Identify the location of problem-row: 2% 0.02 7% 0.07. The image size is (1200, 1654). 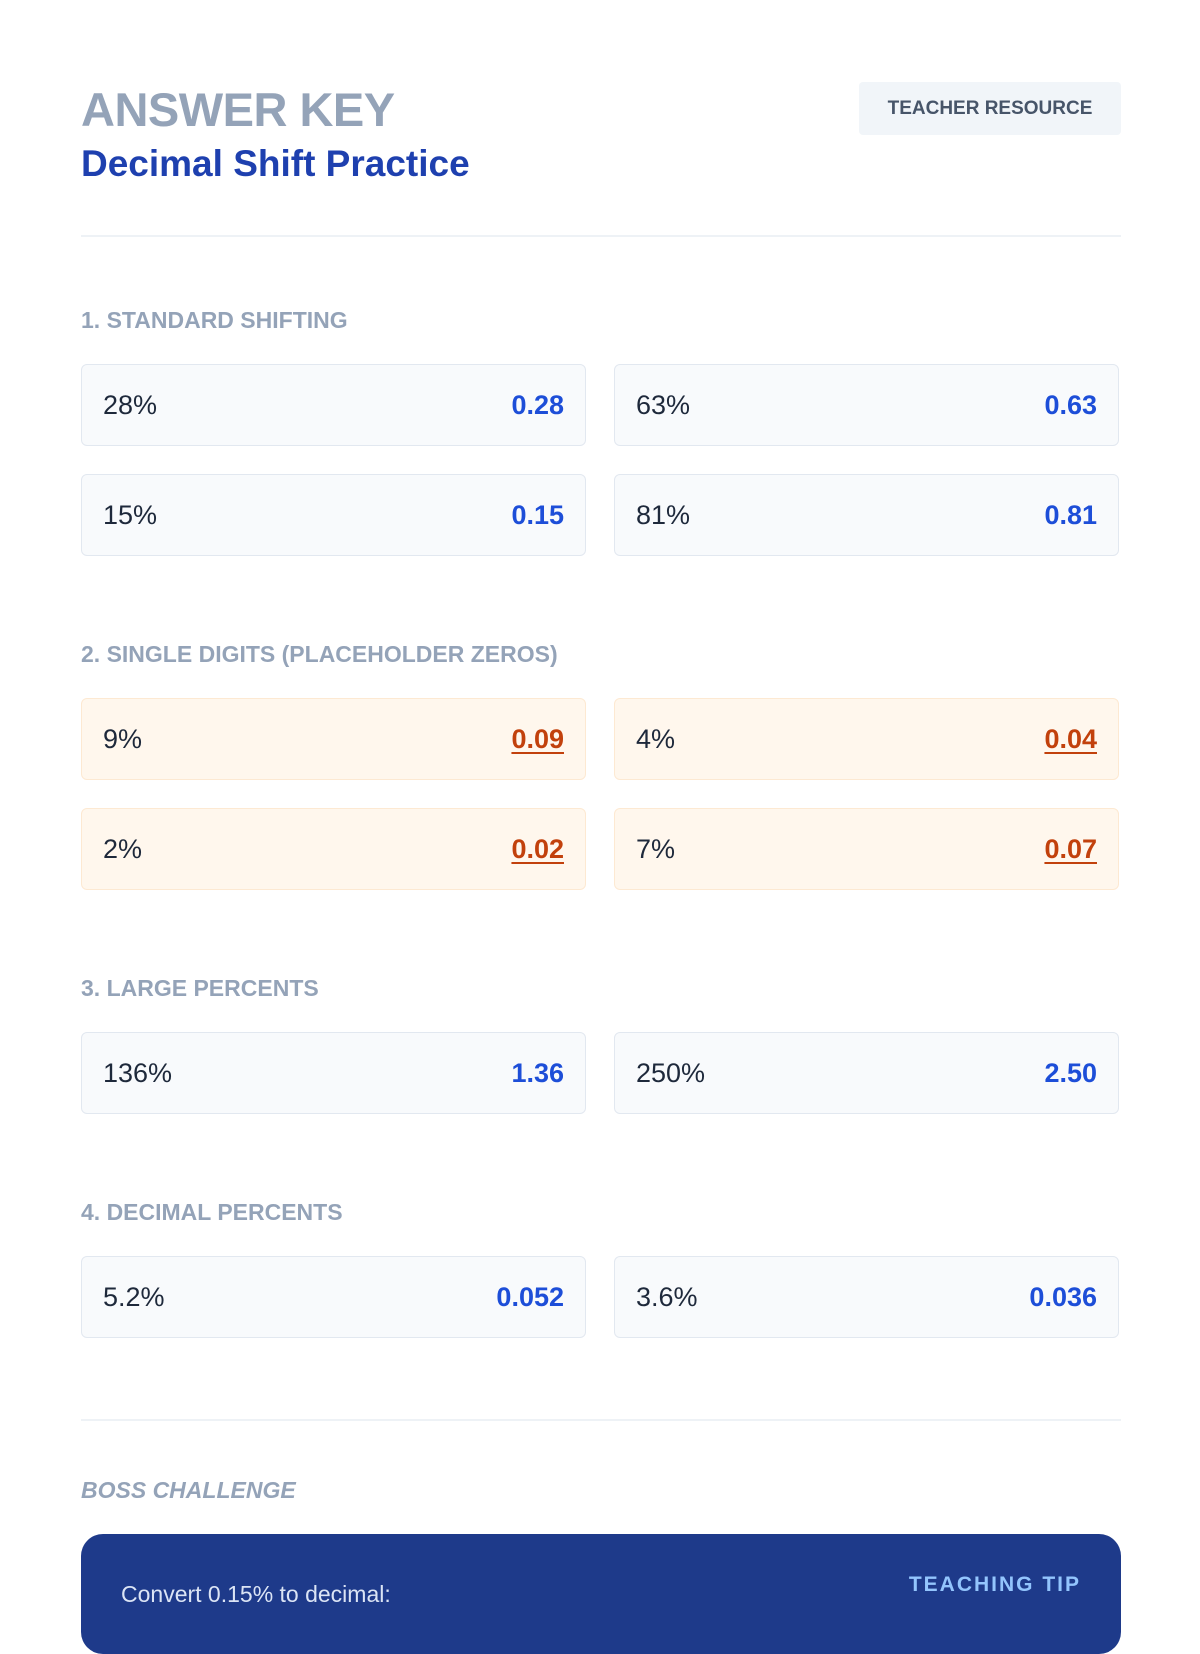
(601, 849).